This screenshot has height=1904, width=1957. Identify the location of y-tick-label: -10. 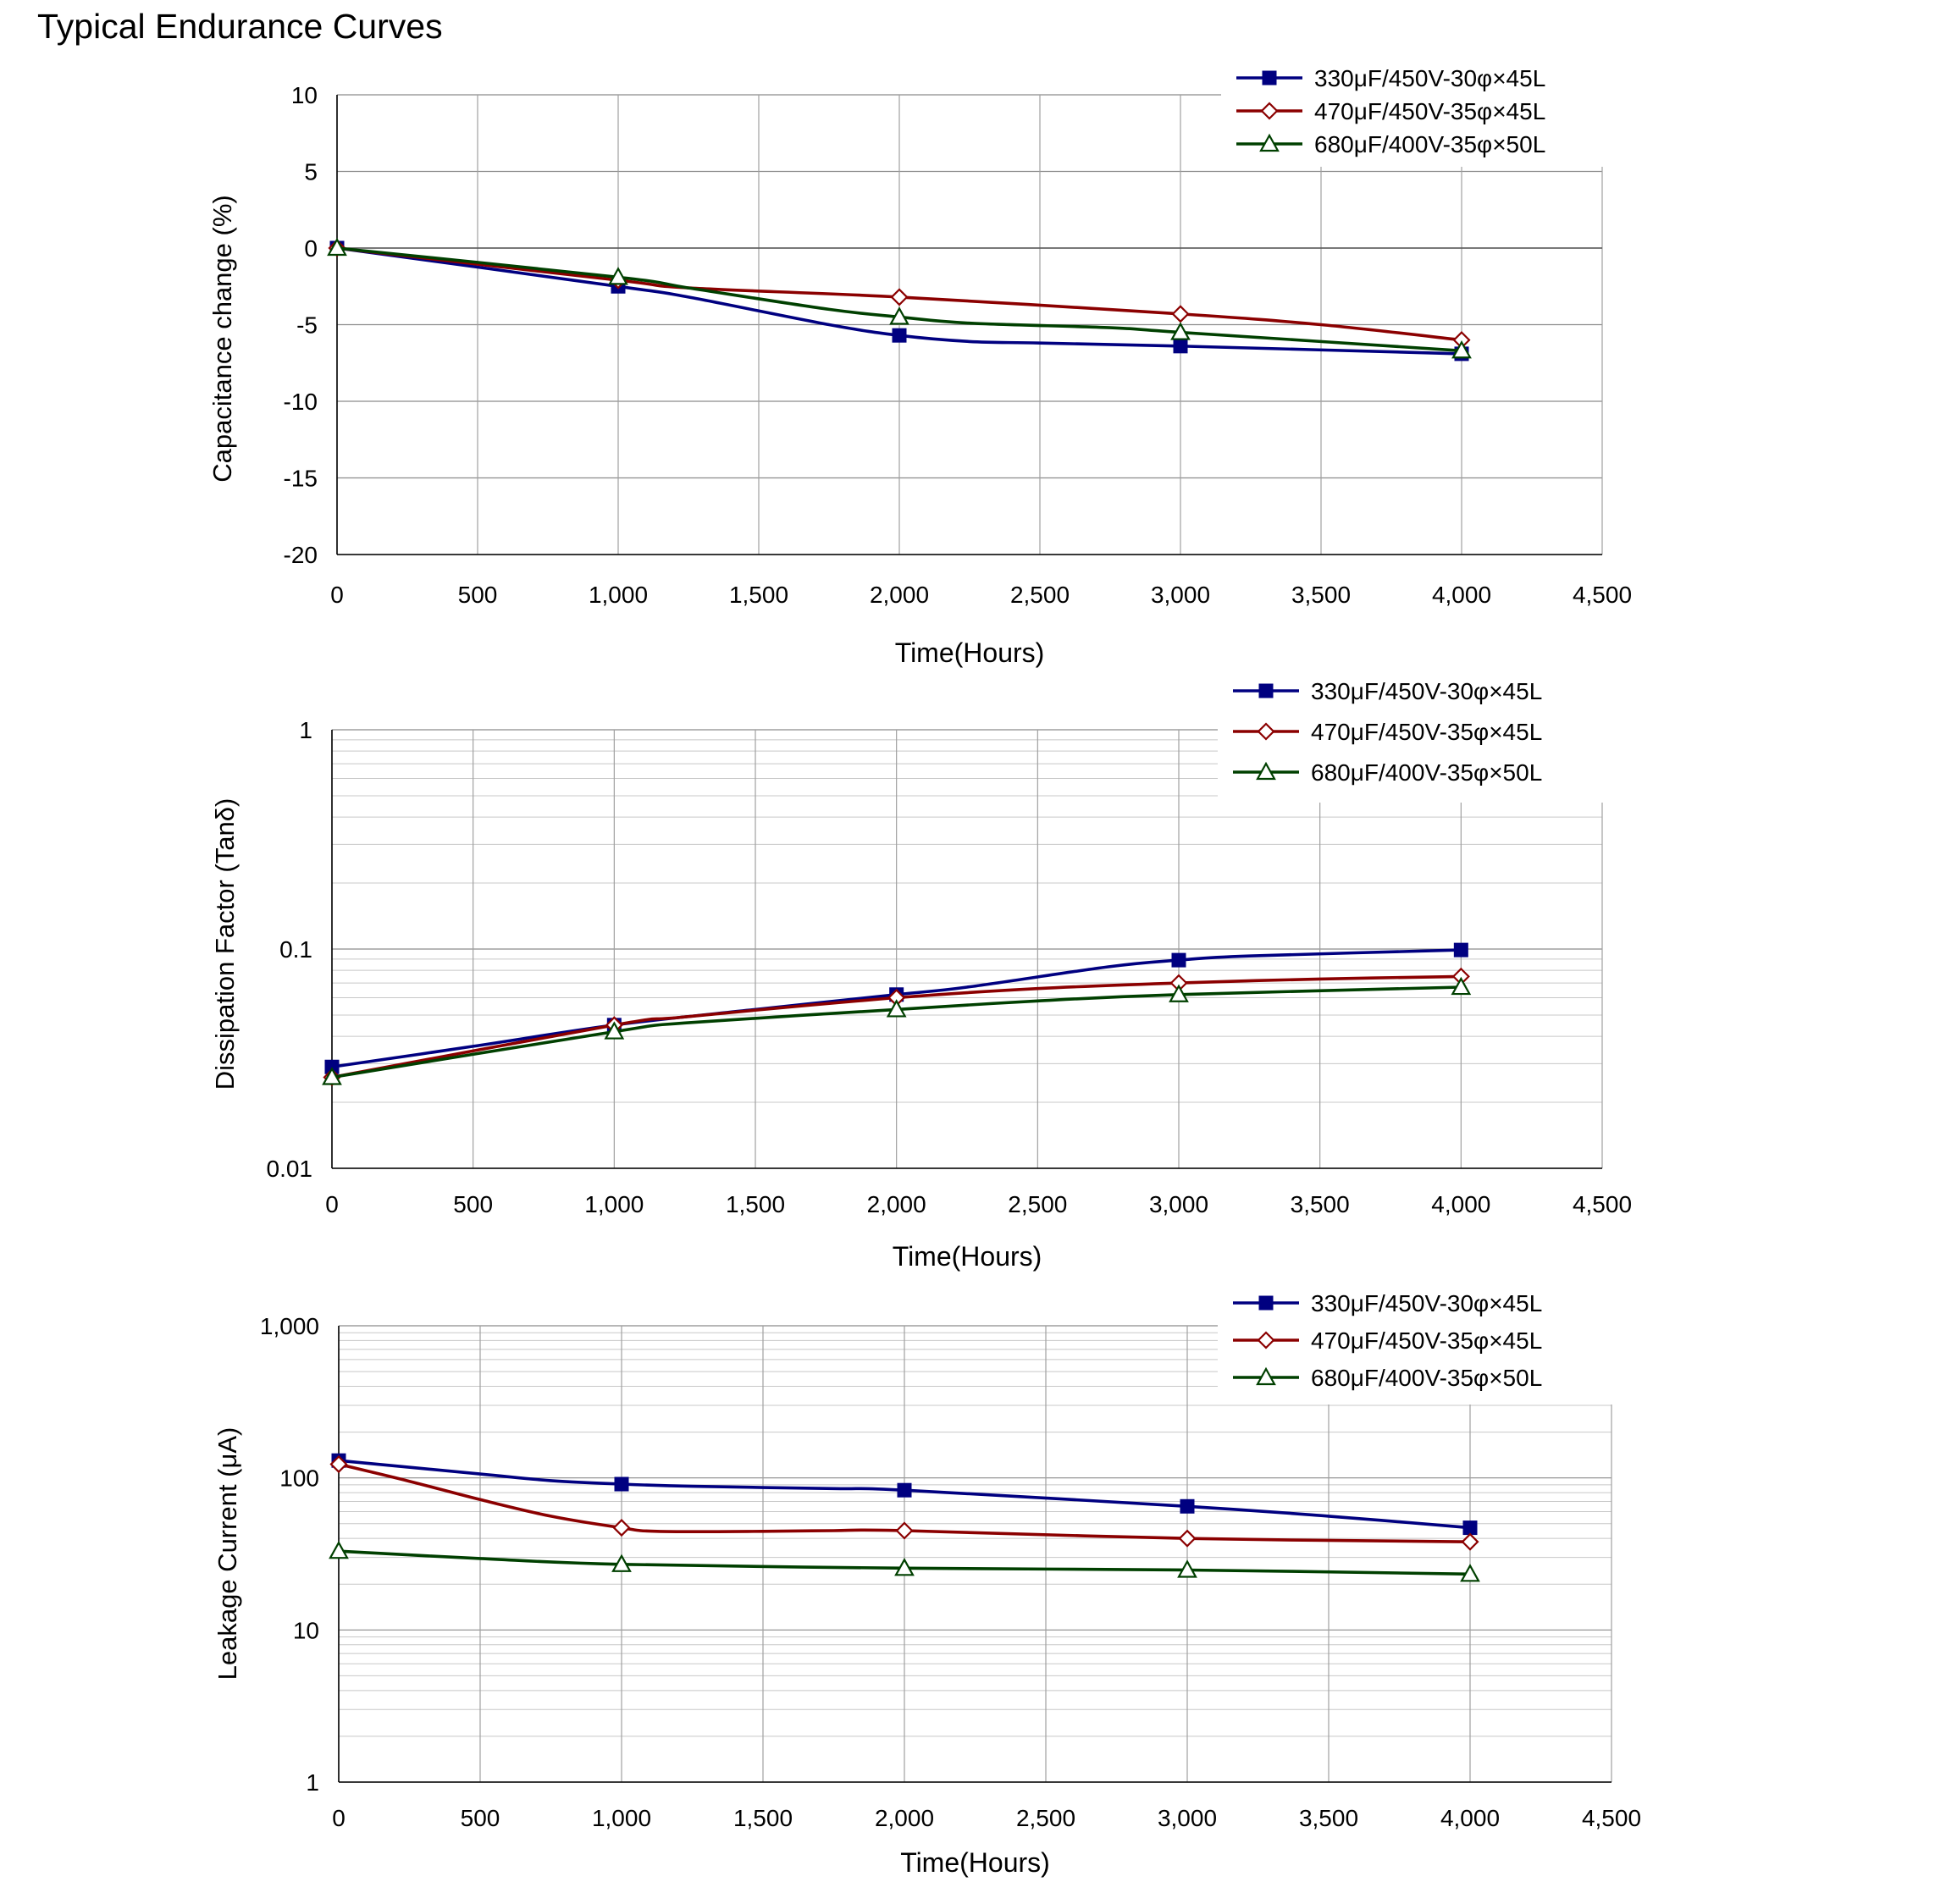
(301, 402).